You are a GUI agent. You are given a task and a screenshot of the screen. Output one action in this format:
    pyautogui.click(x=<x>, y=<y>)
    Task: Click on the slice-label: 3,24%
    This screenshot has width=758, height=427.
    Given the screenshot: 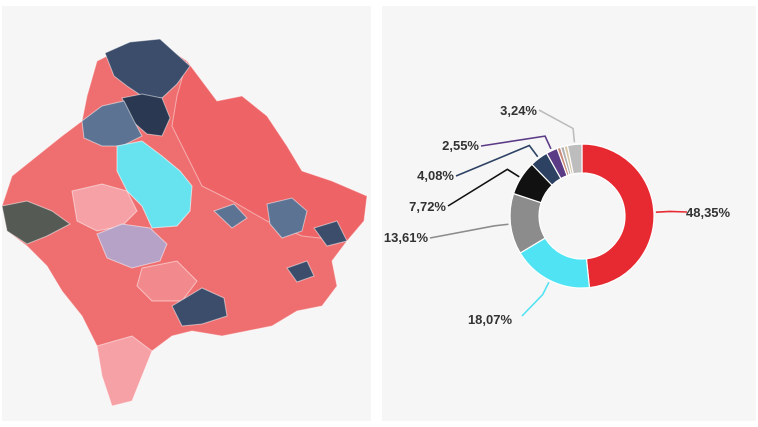 What is the action you would take?
    pyautogui.click(x=518, y=110)
    